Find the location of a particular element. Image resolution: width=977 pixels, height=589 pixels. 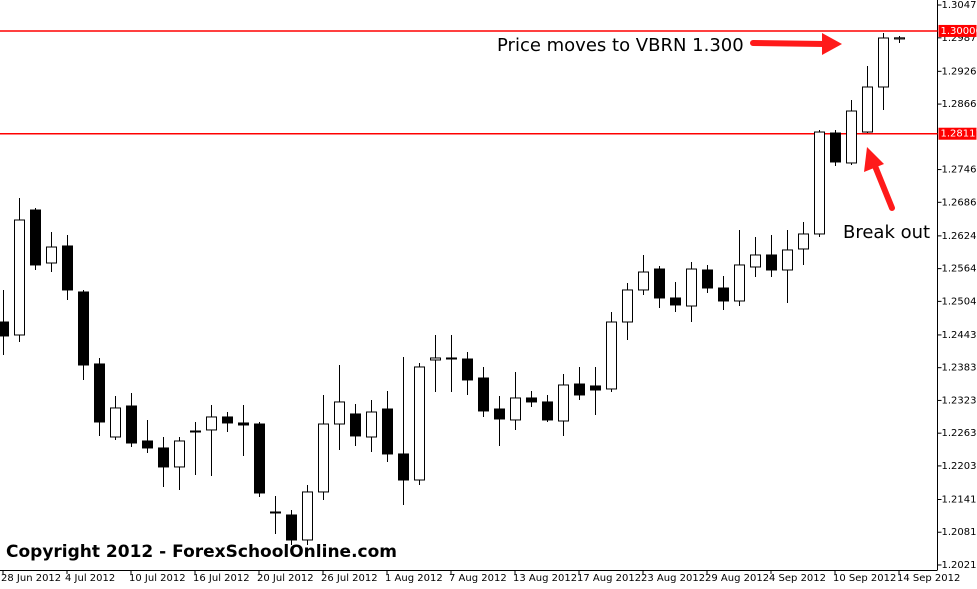

y-tick-label: 1.20215 is located at coordinates (959, 565).